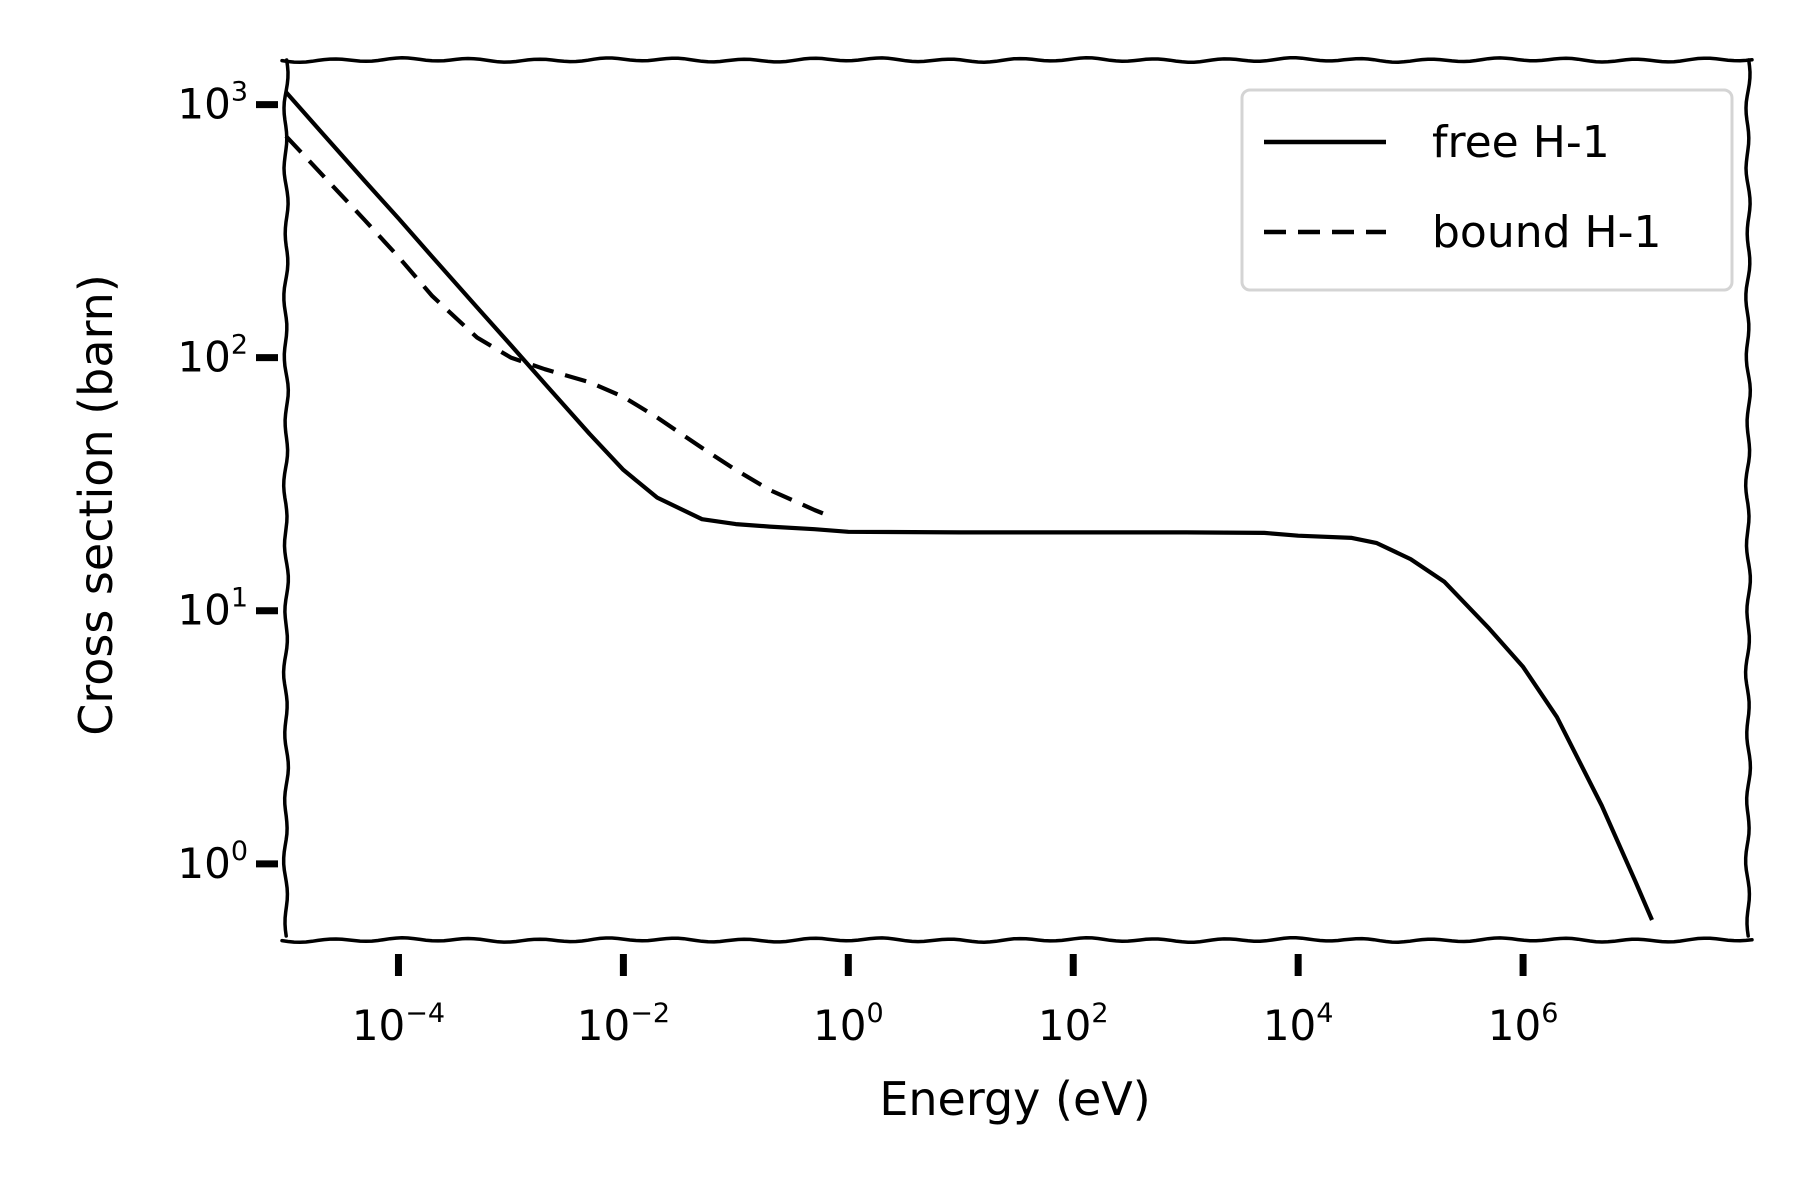  Describe the element at coordinates (96, 505) in the screenshot. I see `y-axis-label: Cross section (barn)` at that location.